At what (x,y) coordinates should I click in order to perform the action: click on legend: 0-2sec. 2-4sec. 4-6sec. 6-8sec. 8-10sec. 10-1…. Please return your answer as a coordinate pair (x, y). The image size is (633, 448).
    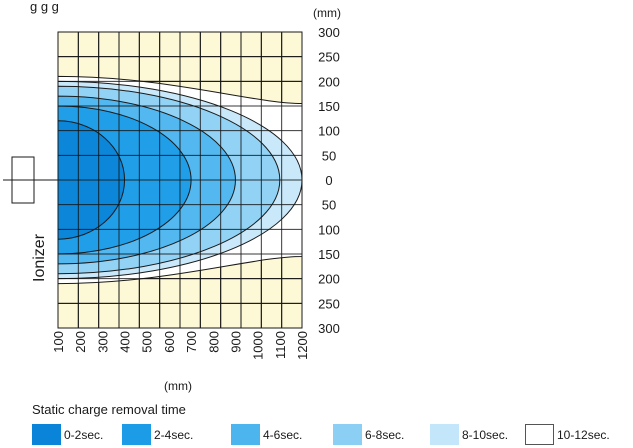
    Looking at the image, I should click on (332, 435).